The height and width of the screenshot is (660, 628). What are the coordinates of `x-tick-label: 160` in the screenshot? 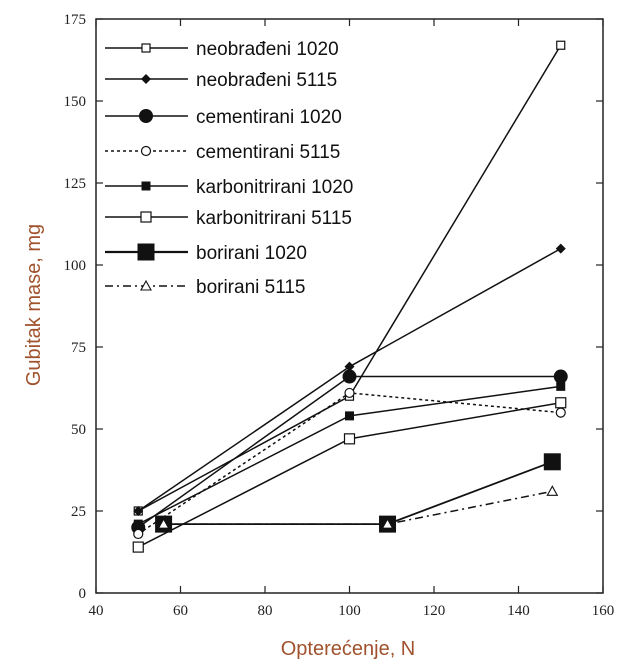 It's located at (603, 611).